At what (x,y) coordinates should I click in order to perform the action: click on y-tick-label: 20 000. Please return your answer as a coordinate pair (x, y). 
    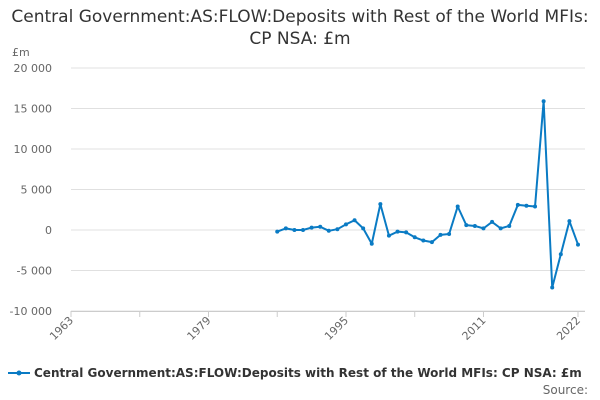
    Looking at the image, I should click on (33, 68).